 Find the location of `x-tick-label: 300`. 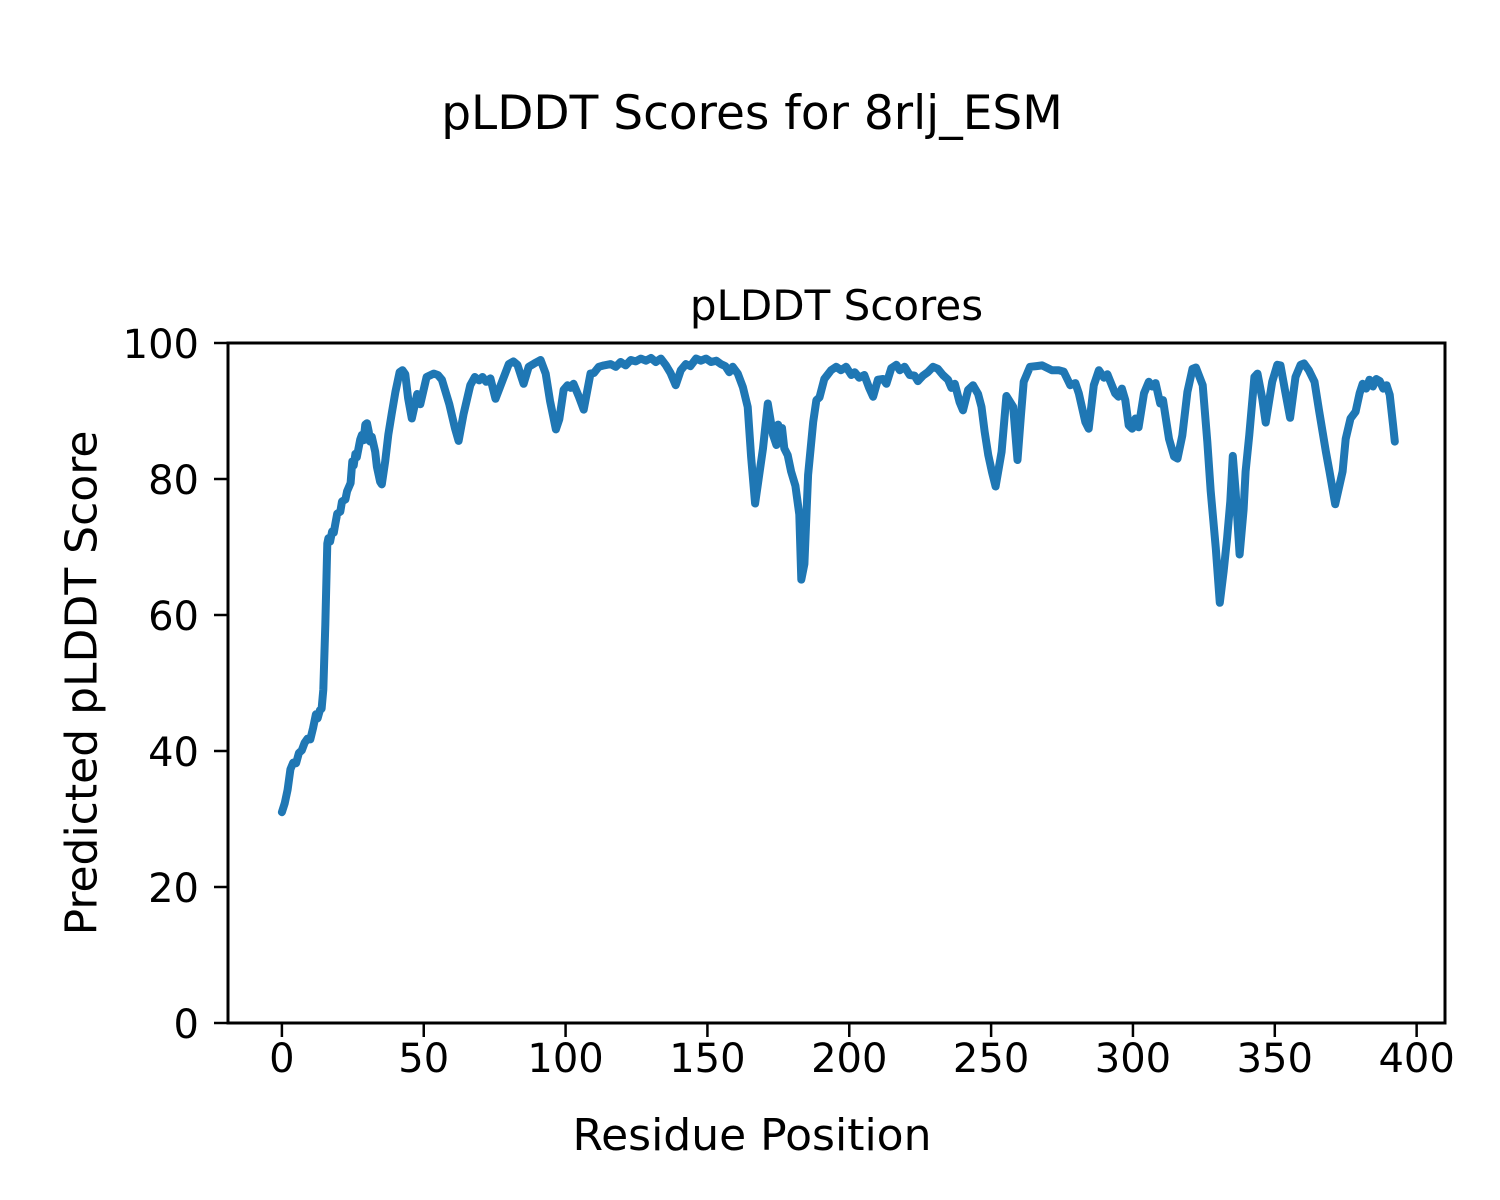

x-tick-label: 300 is located at coordinates (1133, 1059).